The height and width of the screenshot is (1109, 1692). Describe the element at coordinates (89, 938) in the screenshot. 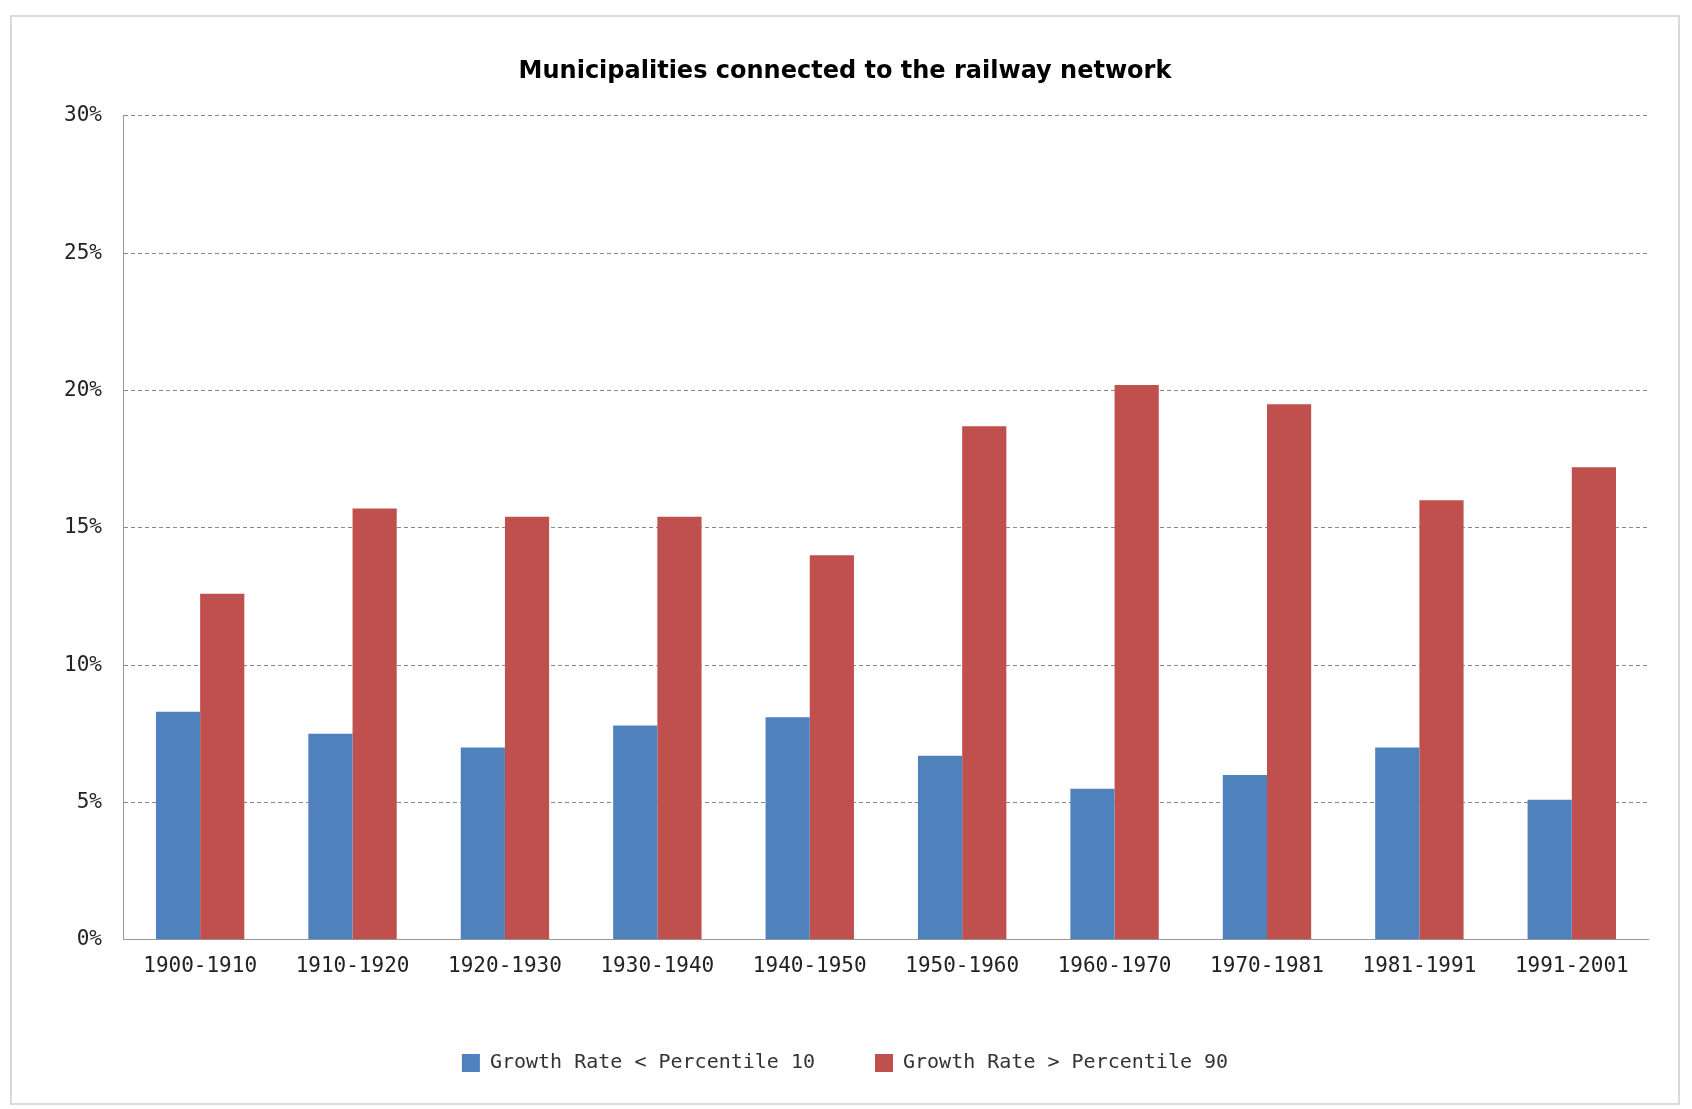

I see `y-tick-label: 0%` at that location.